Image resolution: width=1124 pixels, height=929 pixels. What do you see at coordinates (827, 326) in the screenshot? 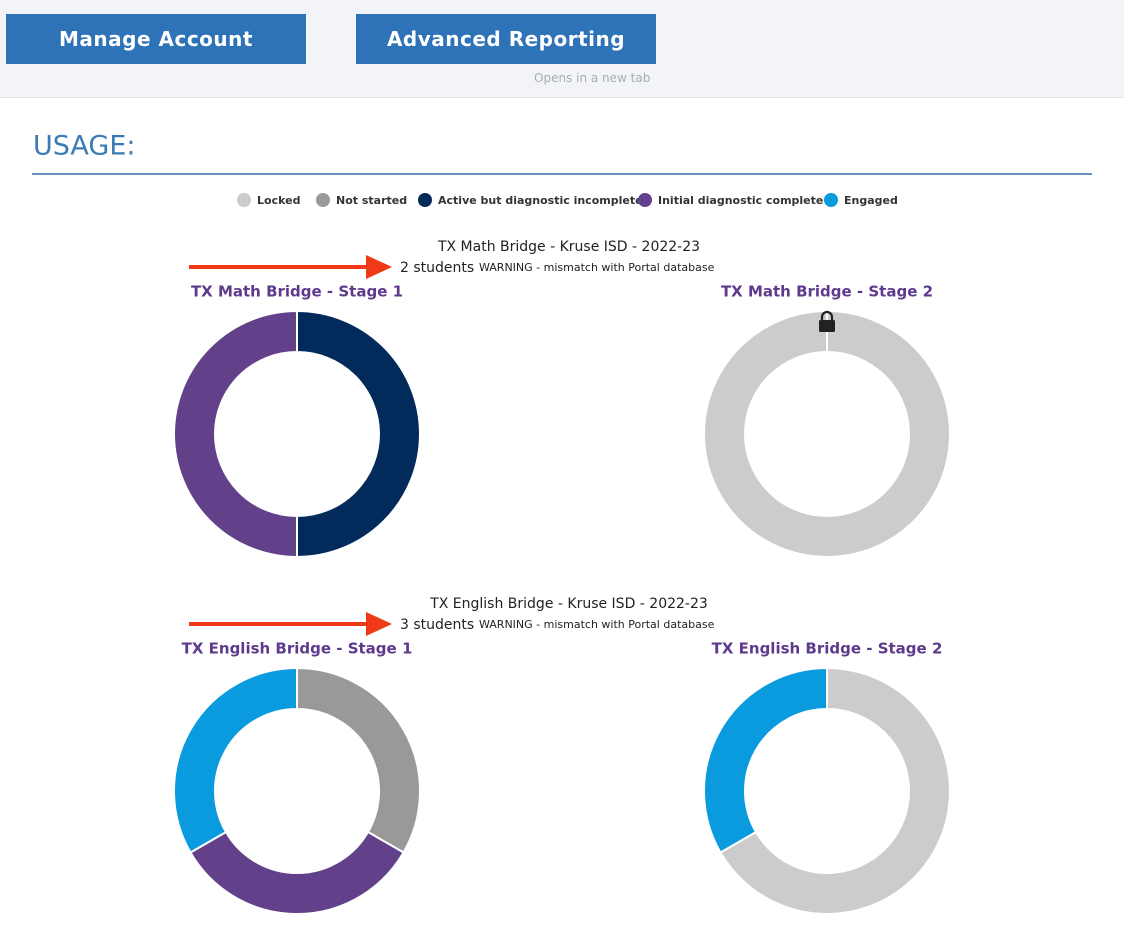
I see `lock-body` at bounding box center [827, 326].